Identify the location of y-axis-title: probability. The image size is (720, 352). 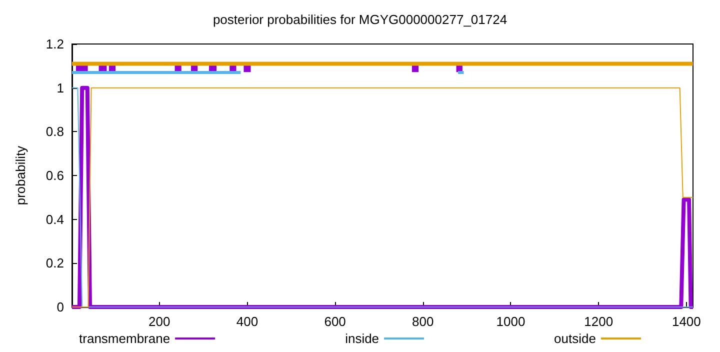
(20, 175).